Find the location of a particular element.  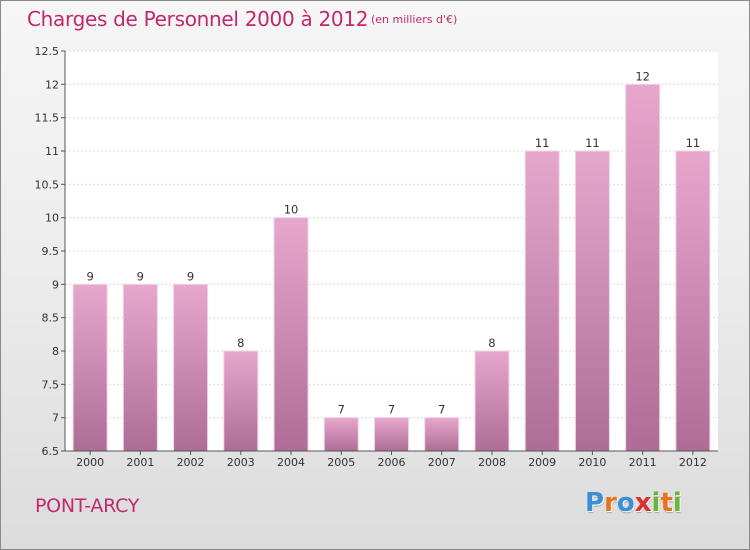

logo-letter: r is located at coordinates (610, 503).